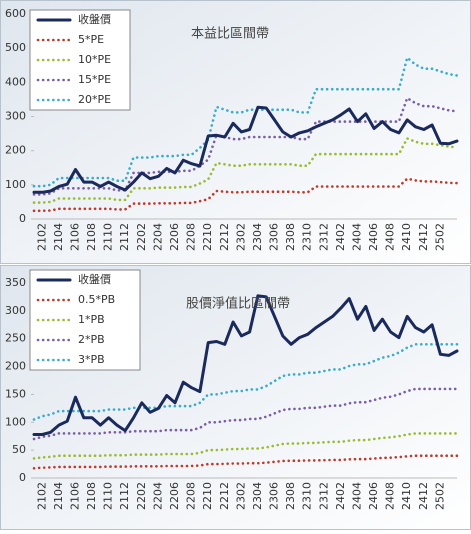  What do you see at coordinates (94, 59) in the screenshot?
I see `legend-label: 10*PE` at bounding box center [94, 59].